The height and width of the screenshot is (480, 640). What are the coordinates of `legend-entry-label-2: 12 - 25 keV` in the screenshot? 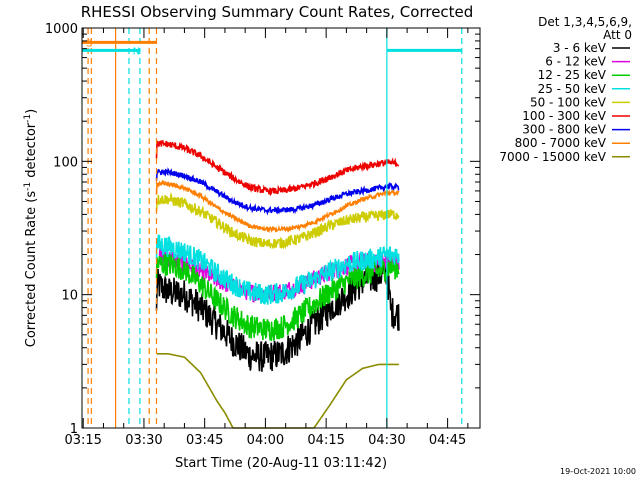 It's located at (572, 75).